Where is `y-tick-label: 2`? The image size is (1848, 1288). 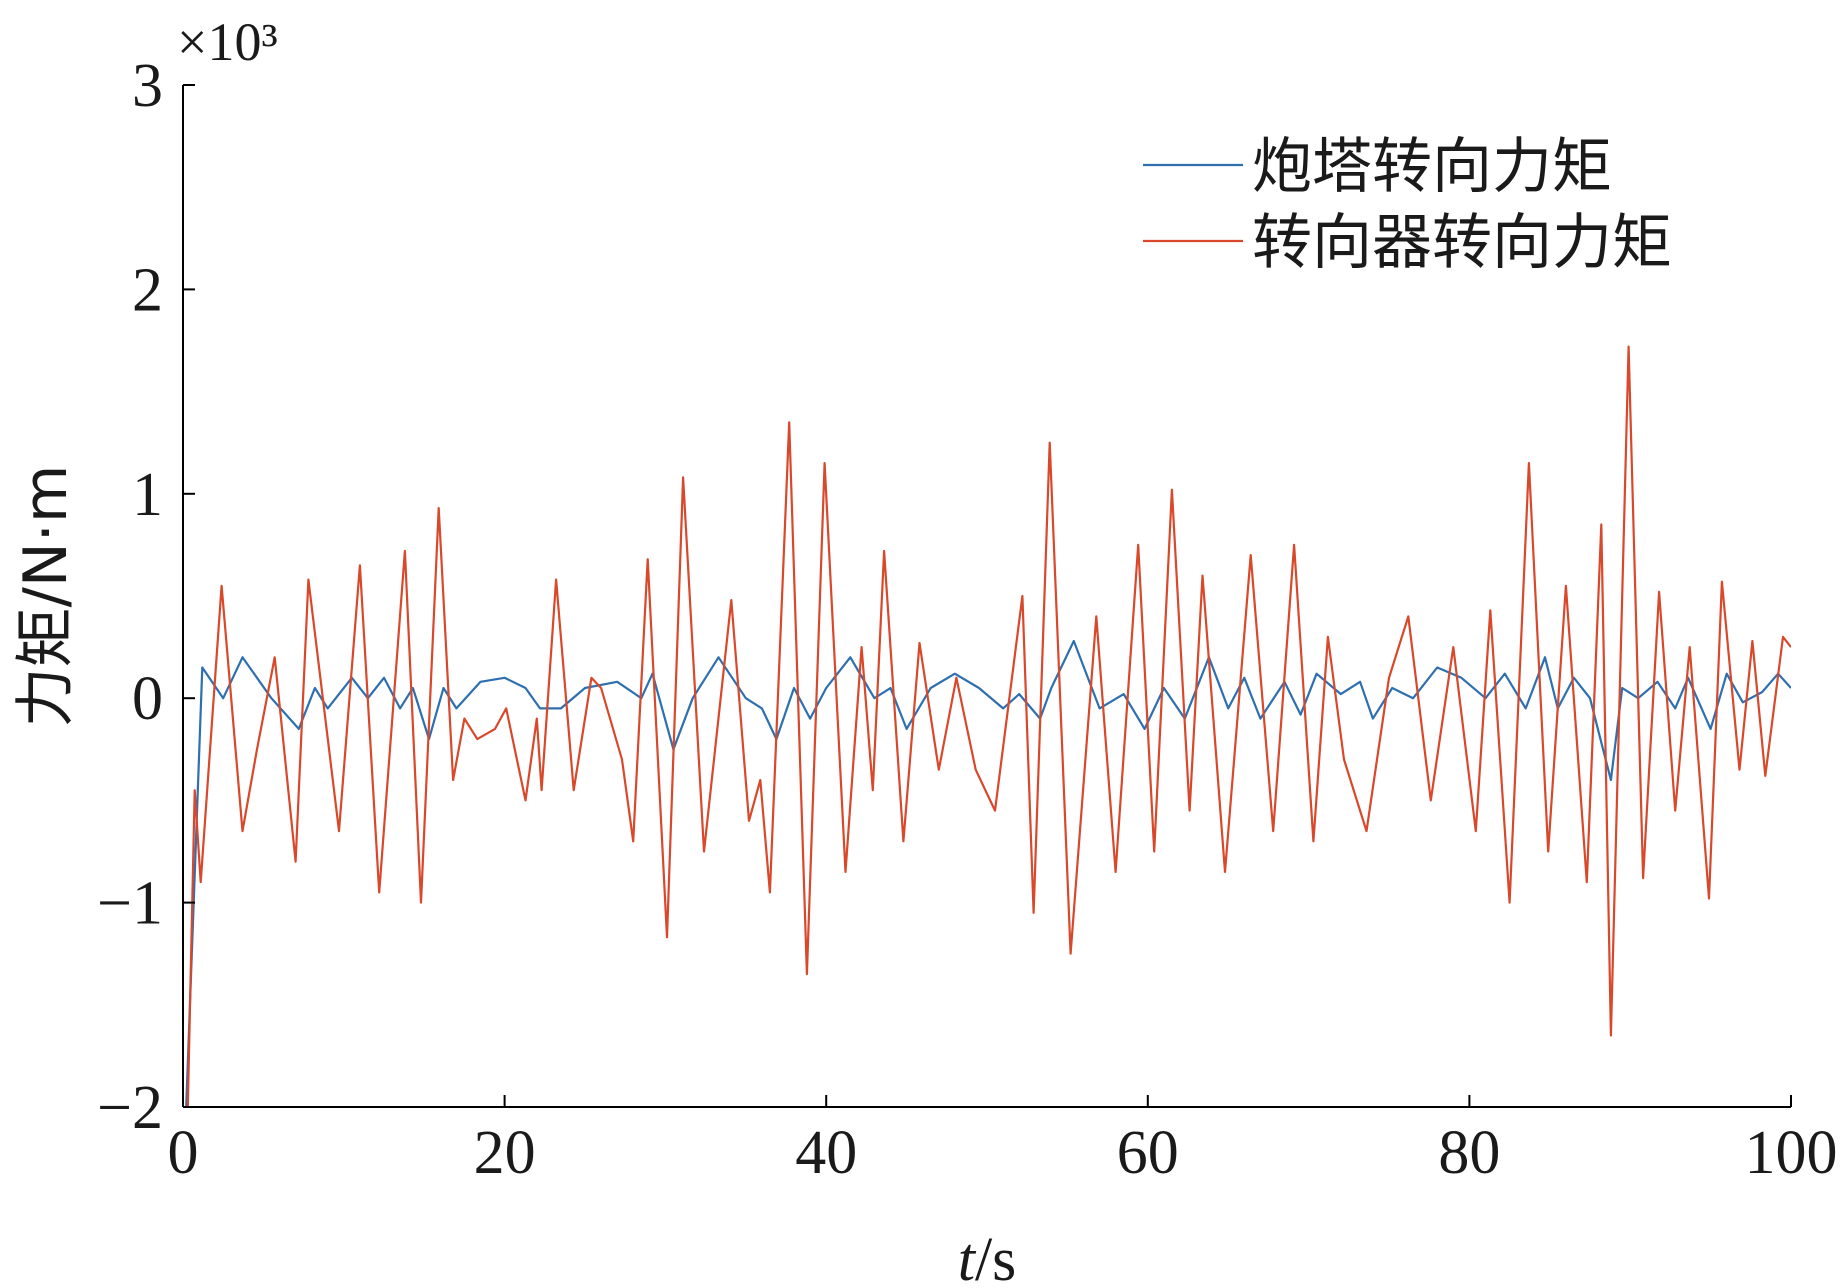 y-tick-label: 2 is located at coordinates (147, 290).